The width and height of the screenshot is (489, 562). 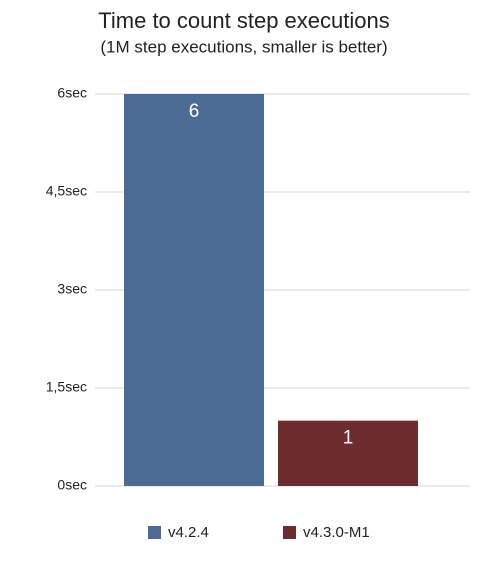 What do you see at coordinates (243, 20) in the screenshot?
I see `chart-title: Time to count step executions` at bounding box center [243, 20].